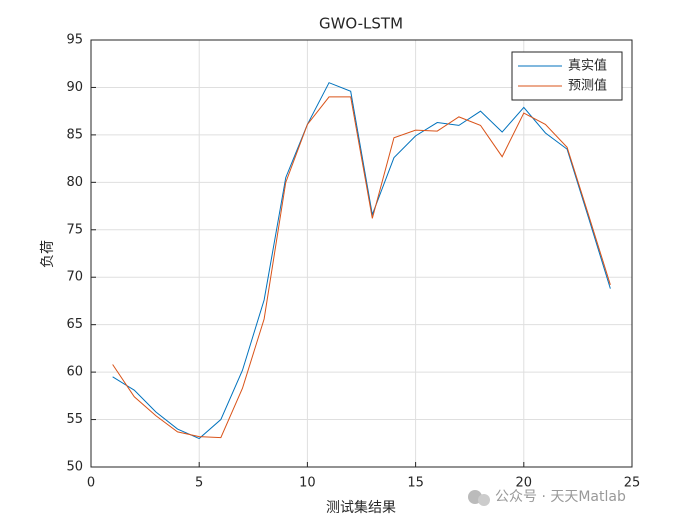 The width and height of the screenshot is (700, 525). I want to click on x-axis-label: 测试集结果, so click(361, 507).